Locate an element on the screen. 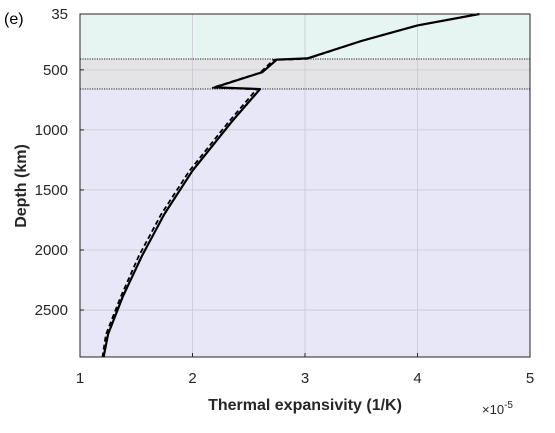 Image resolution: width=555 pixels, height=433 pixels. y-ticks: 35 500 1000 1500 2000 2500 is located at coordinates (59, 162).